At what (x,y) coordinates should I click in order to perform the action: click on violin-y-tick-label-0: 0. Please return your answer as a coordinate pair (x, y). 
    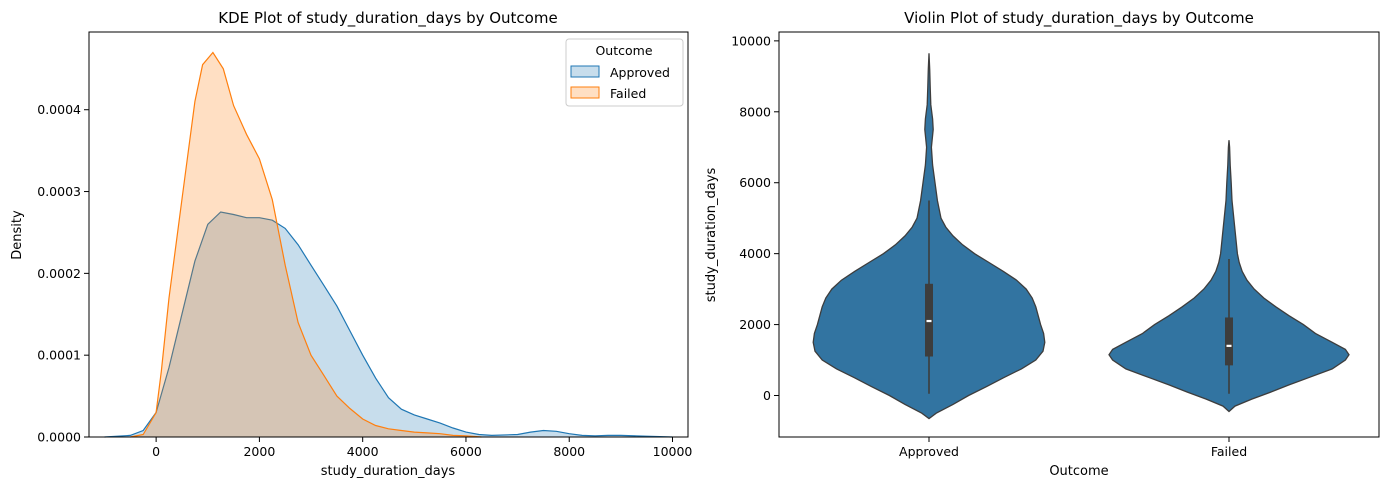
    Looking at the image, I should click on (767, 395).